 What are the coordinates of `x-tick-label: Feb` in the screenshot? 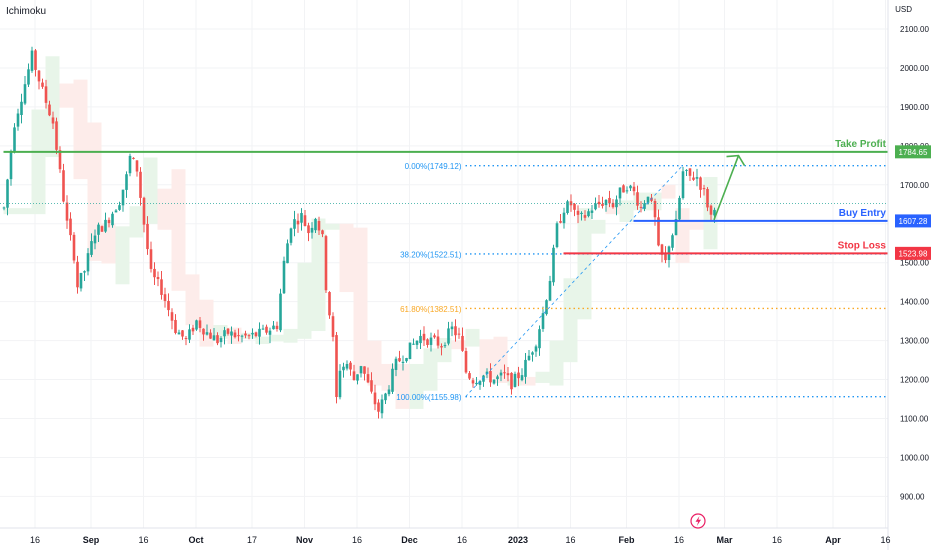 It's located at (626, 540).